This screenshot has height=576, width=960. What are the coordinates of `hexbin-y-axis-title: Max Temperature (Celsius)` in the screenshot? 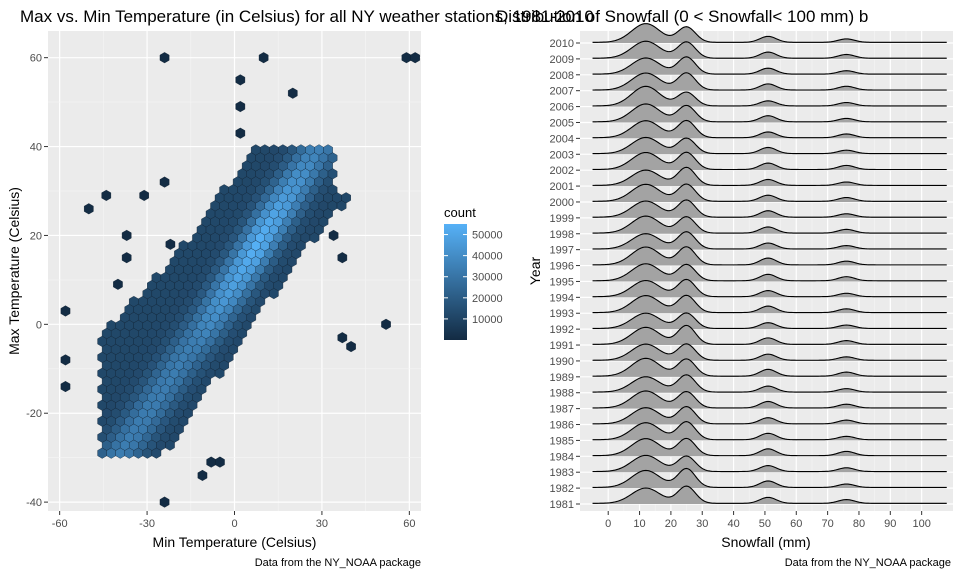 It's located at (14, 271).